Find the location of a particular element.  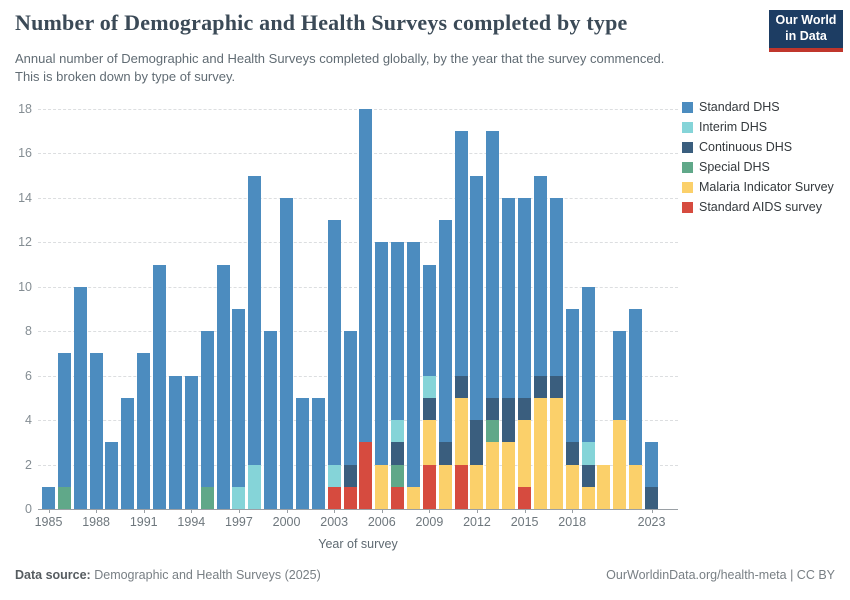

bar-segment-1998-interim-dhs is located at coordinates (255, 486).